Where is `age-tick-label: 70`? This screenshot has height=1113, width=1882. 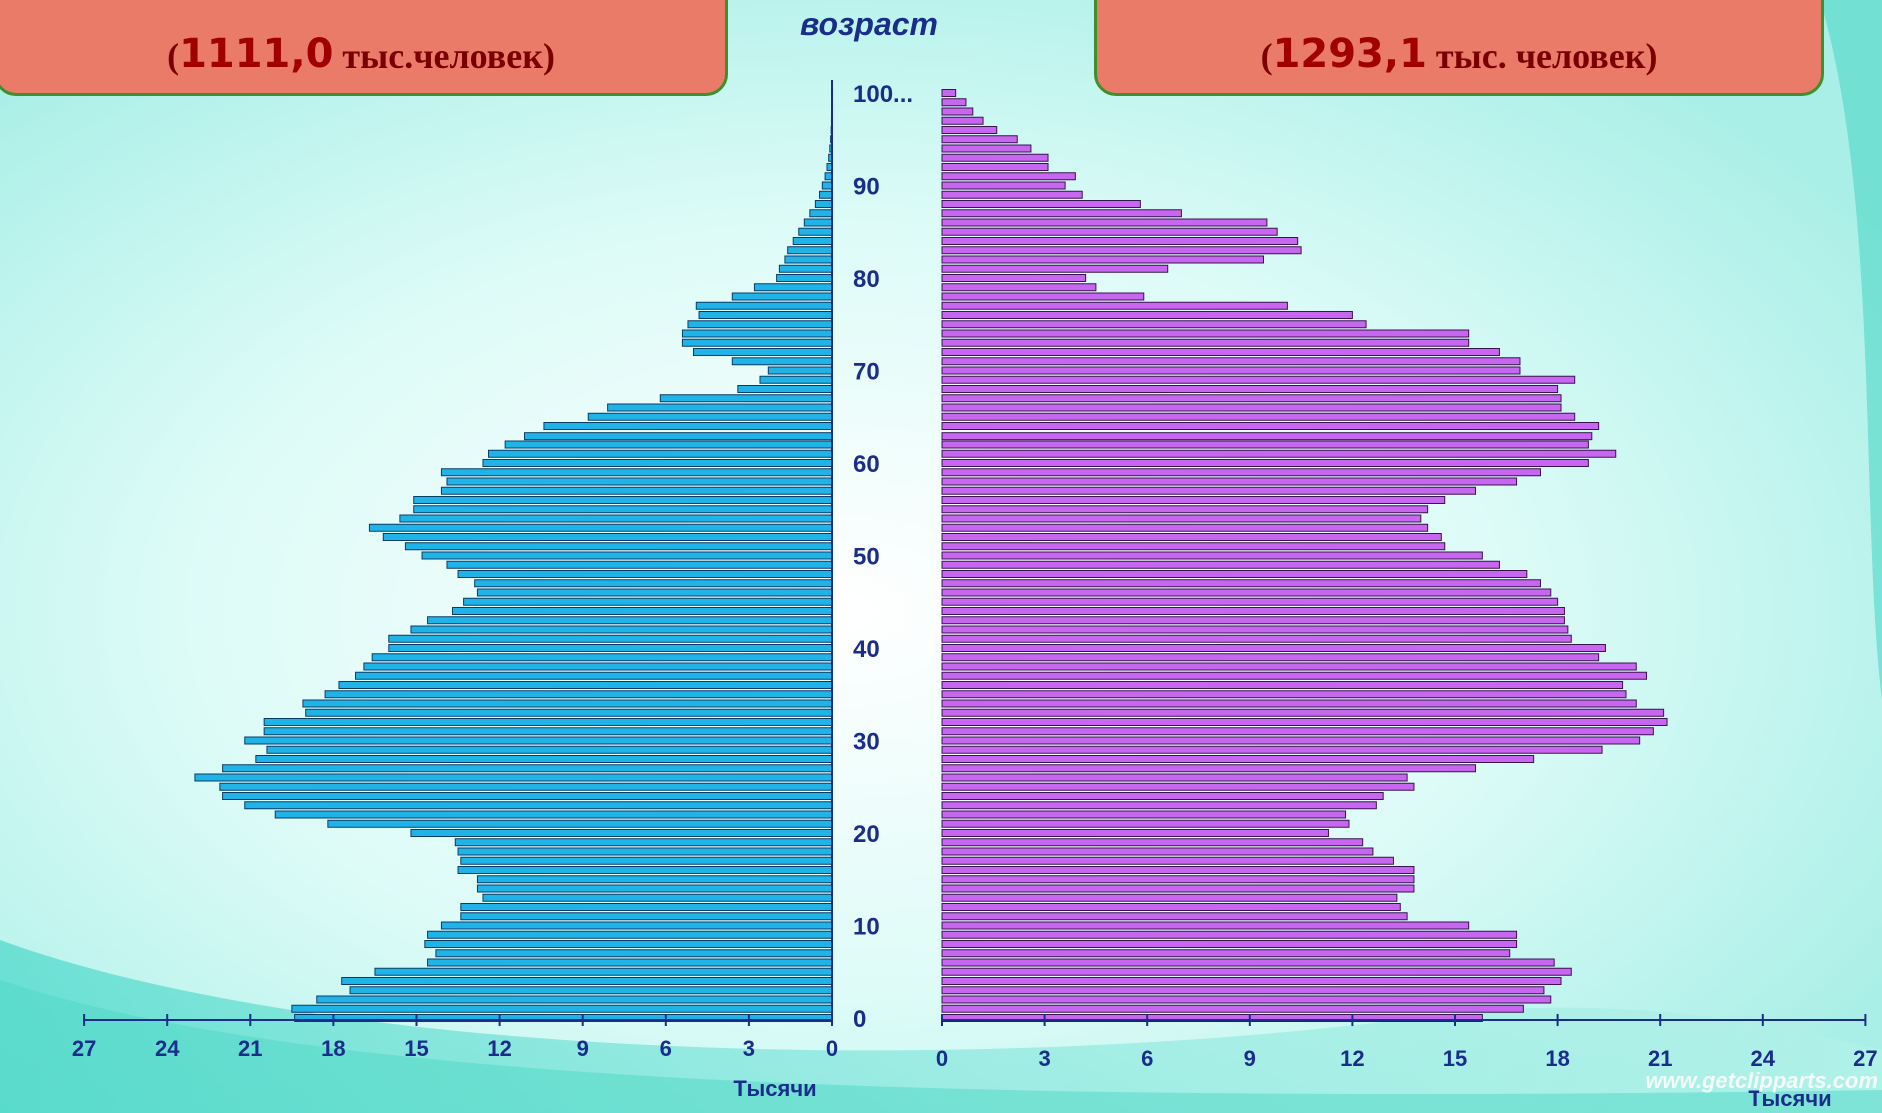
age-tick-label: 70 is located at coordinates (866, 372).